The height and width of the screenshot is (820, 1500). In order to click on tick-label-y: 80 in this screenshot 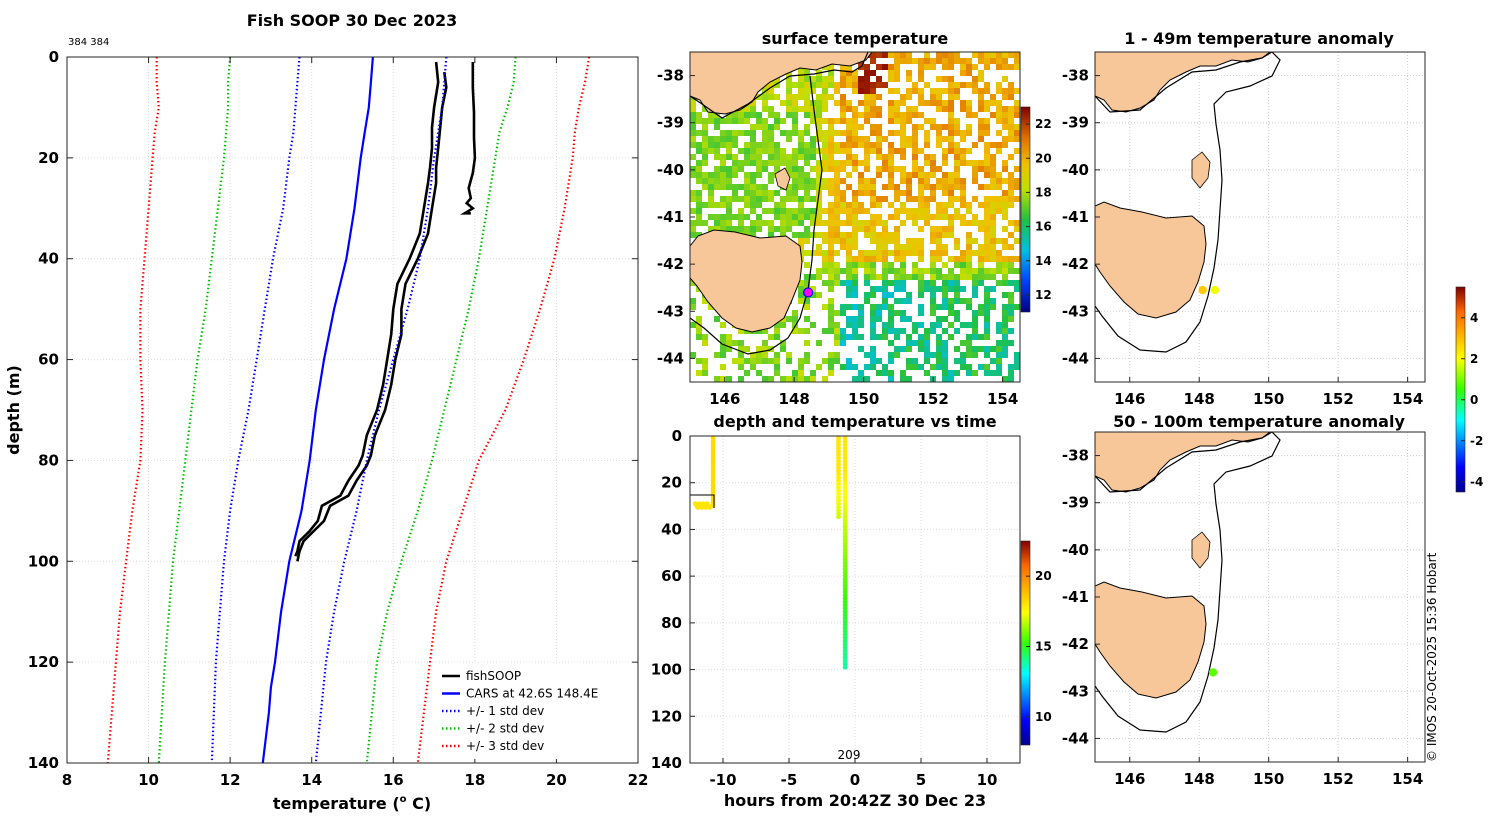, I will do `click(48, 460)`.